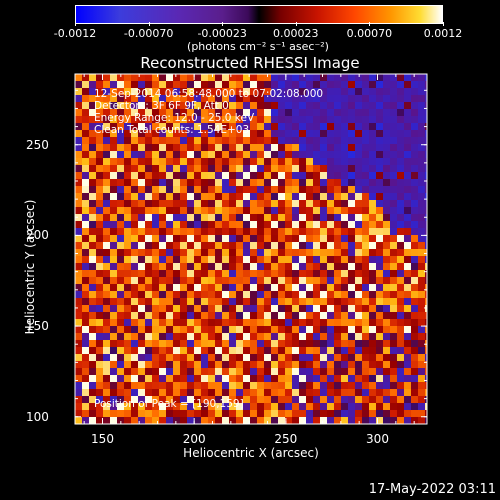 The width and height of the screenshot is (500, 500). I want to click on y-tick-label: 150, so click(37, 326).